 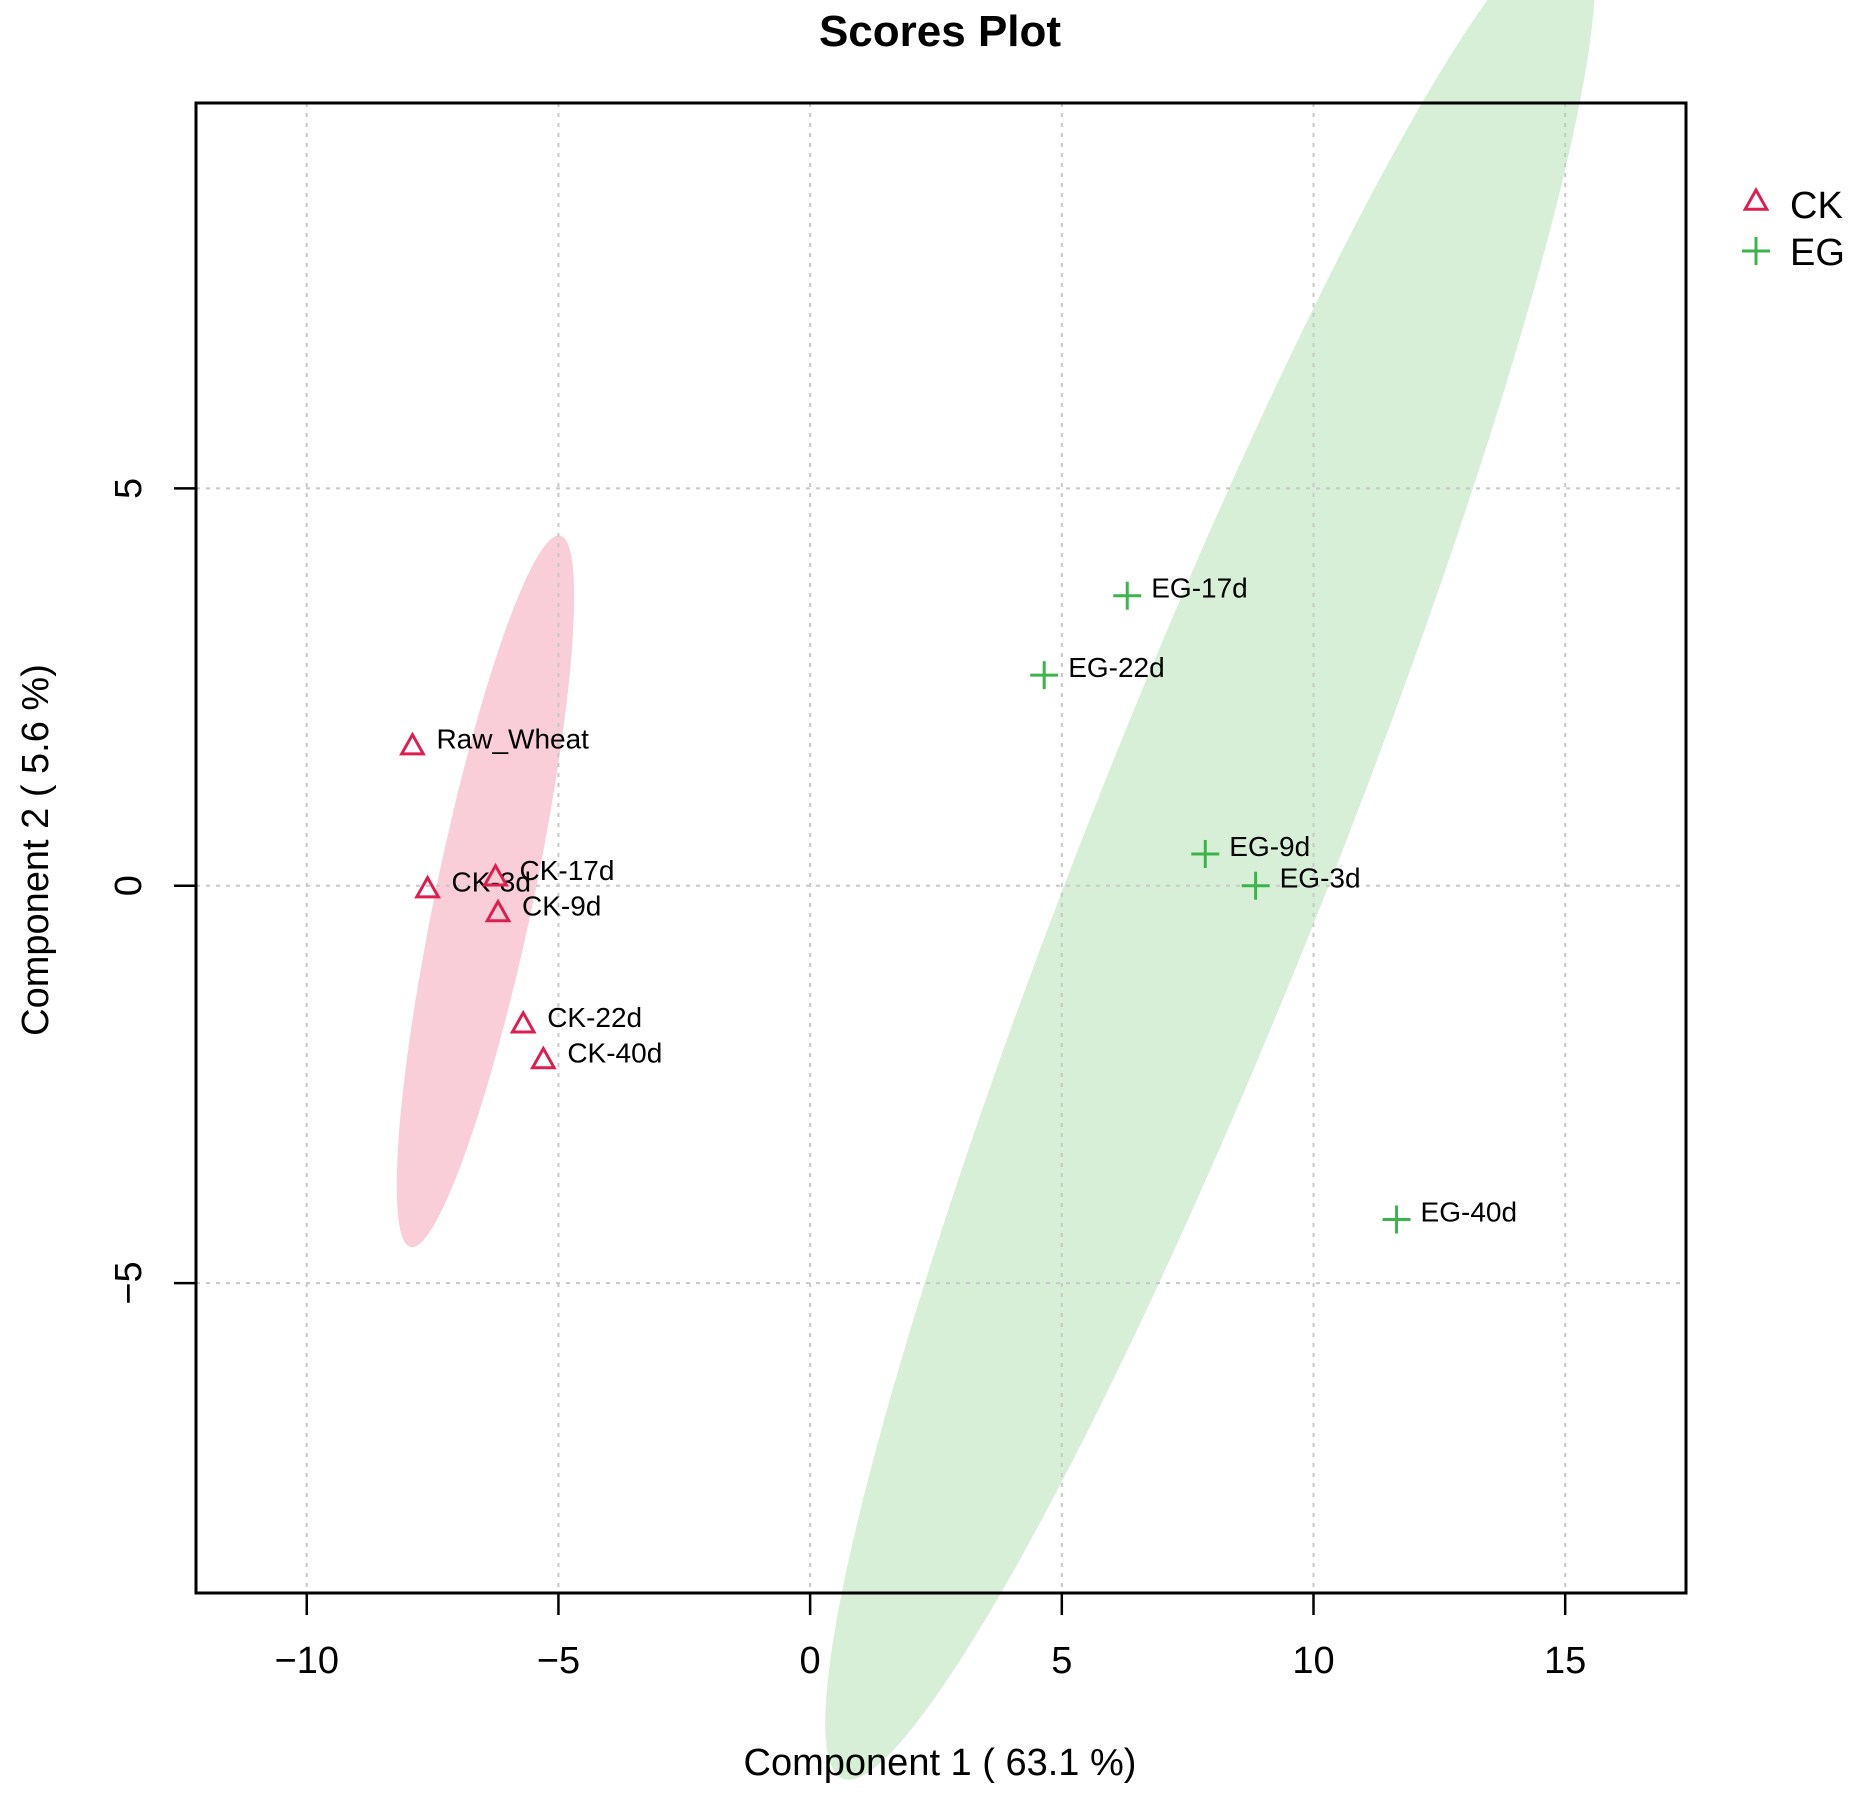 What do you see at coordinates (129, 885) in the screenshot?
I see `y-tick-label: 0` at bounding box center [129, 885].